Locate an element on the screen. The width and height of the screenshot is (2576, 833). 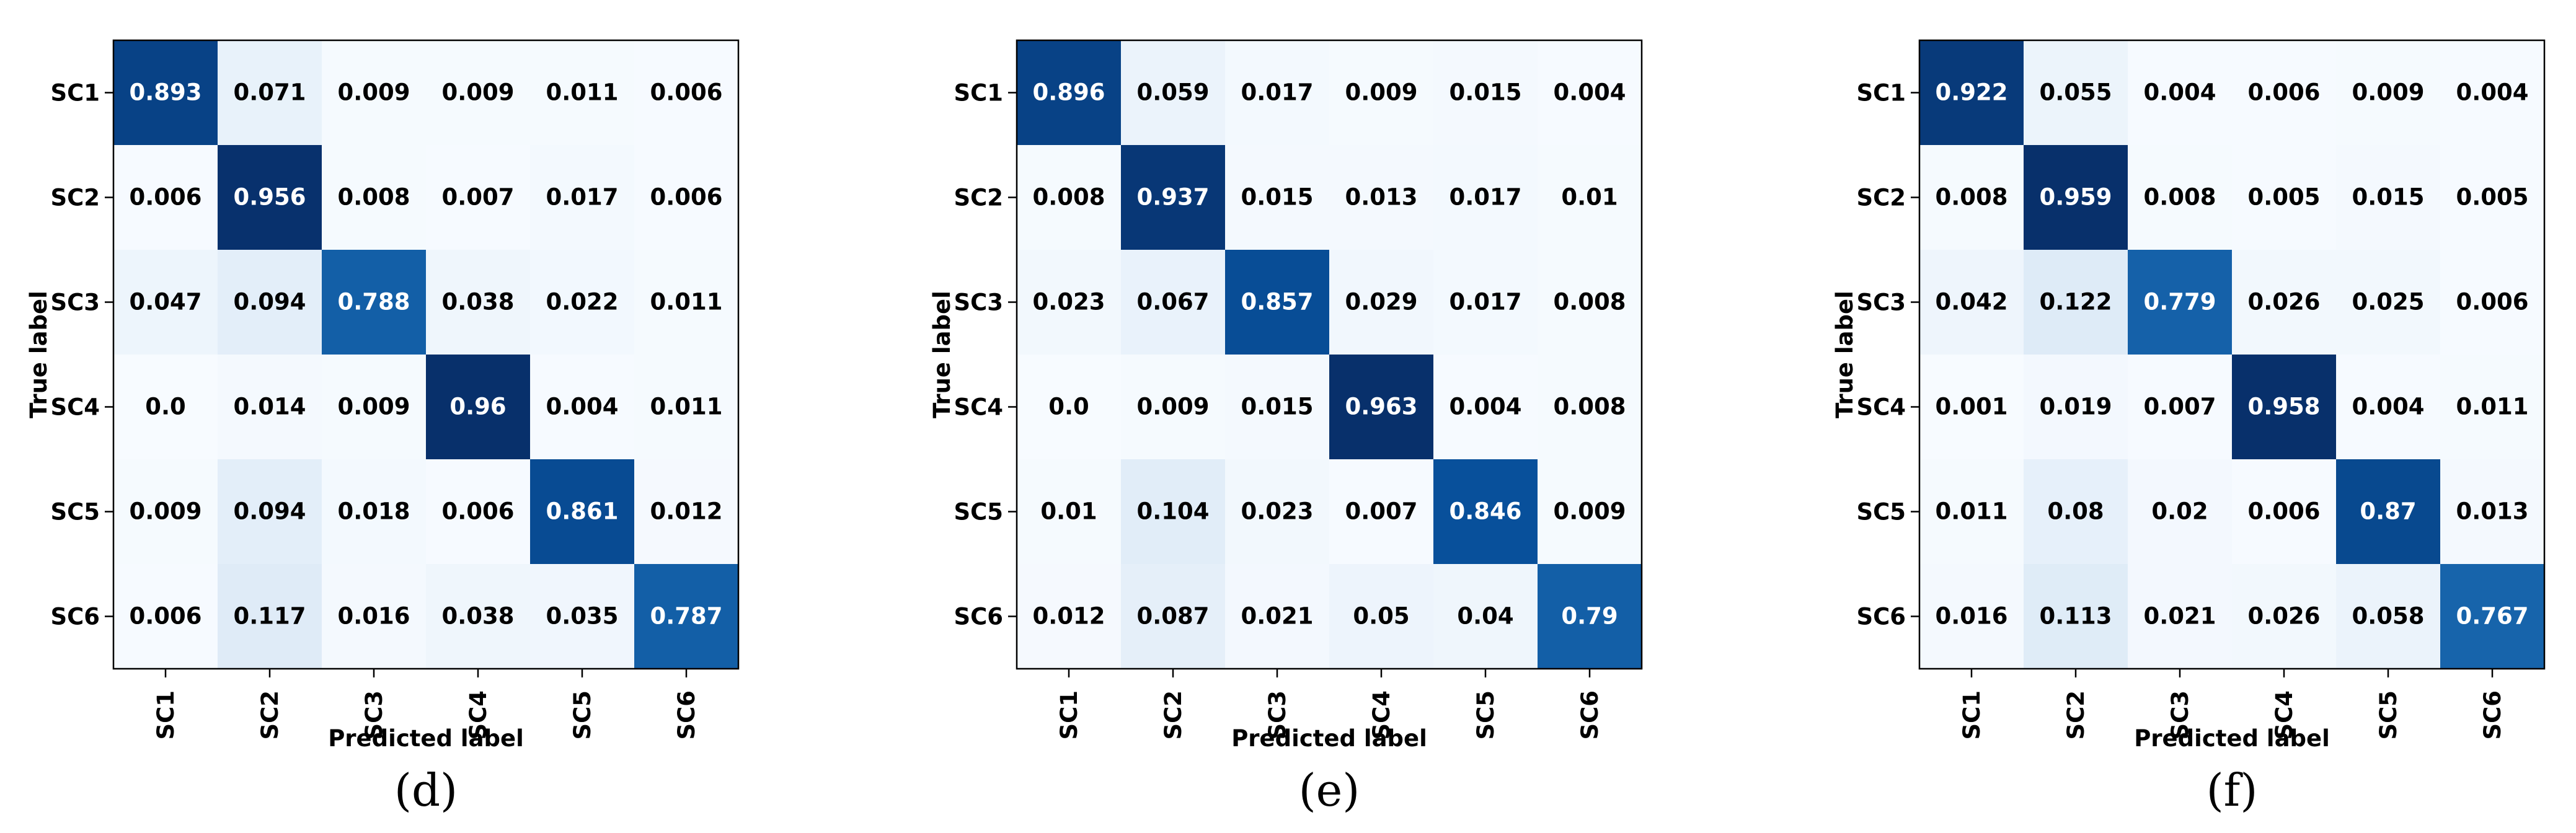
cell-value-label: 0.026 is located at coordinates (2284, 302).